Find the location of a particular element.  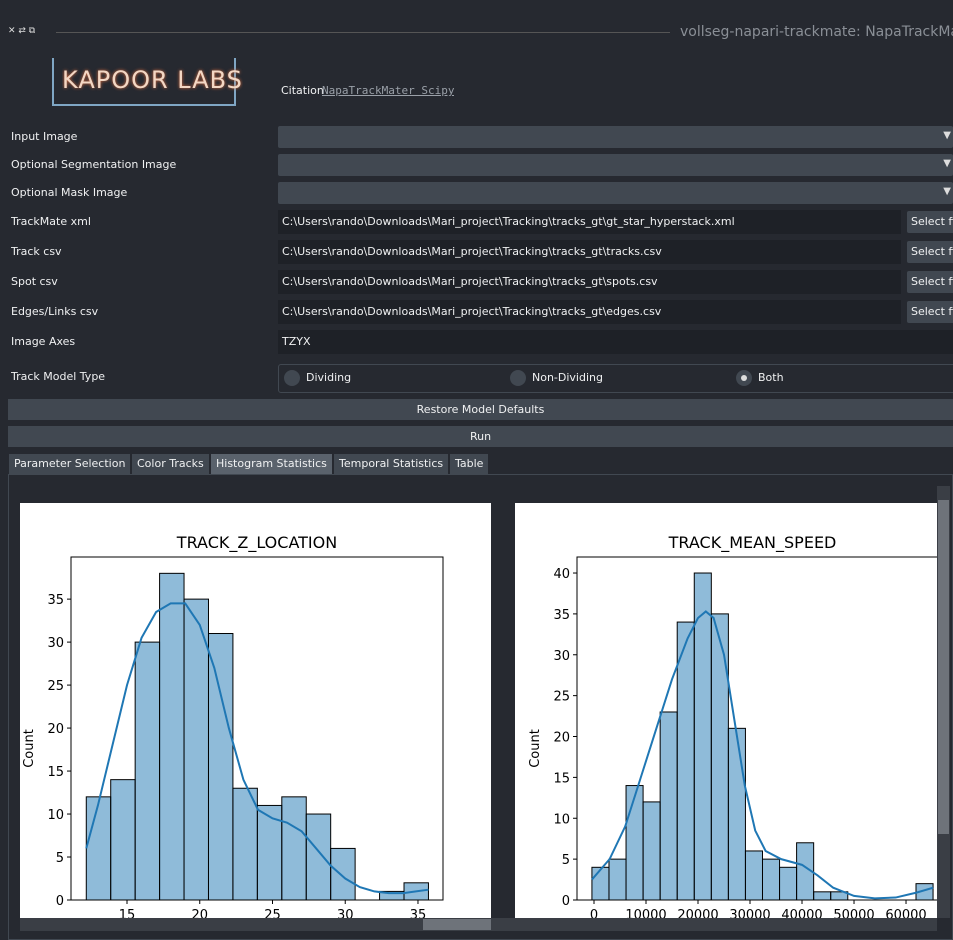

chart-title: TRACK_Z_LOCATION is located at coordinates (256, 543).